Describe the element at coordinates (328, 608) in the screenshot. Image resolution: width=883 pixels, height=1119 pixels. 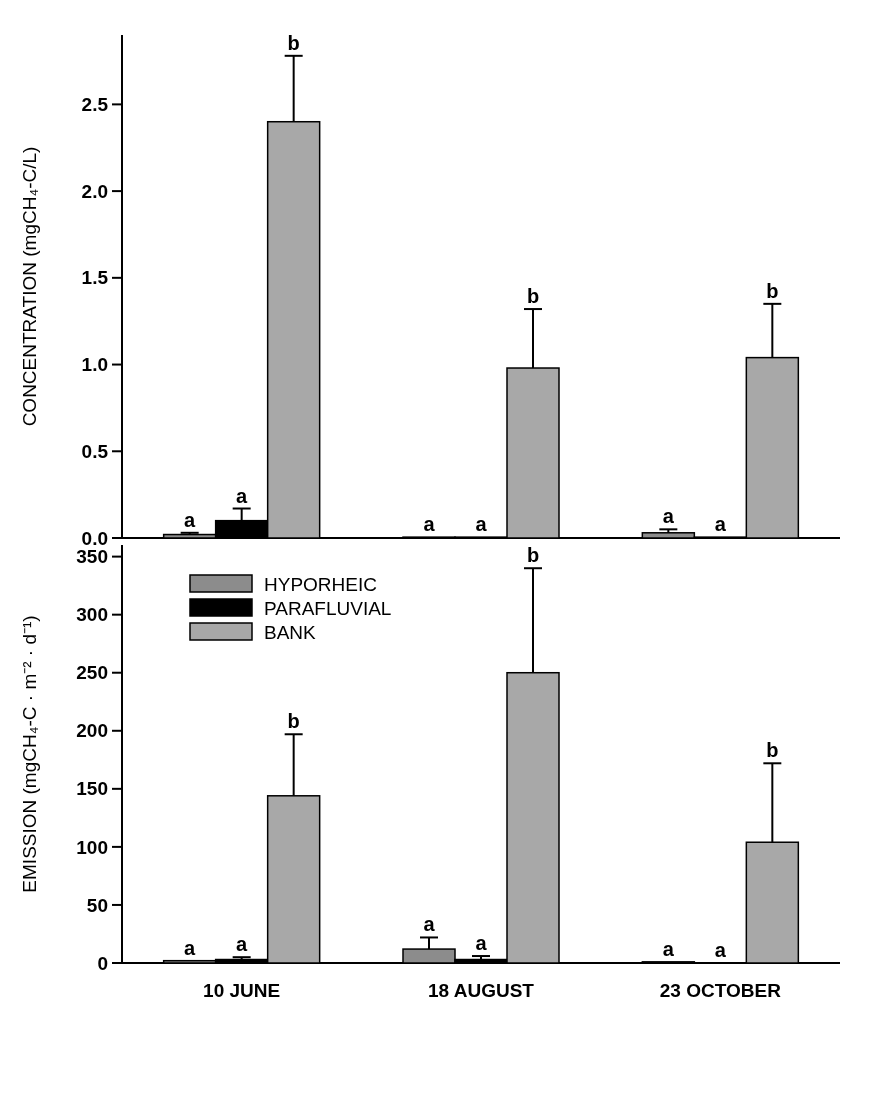
I see `legend-label: PARAFLUVIAL` at that location.